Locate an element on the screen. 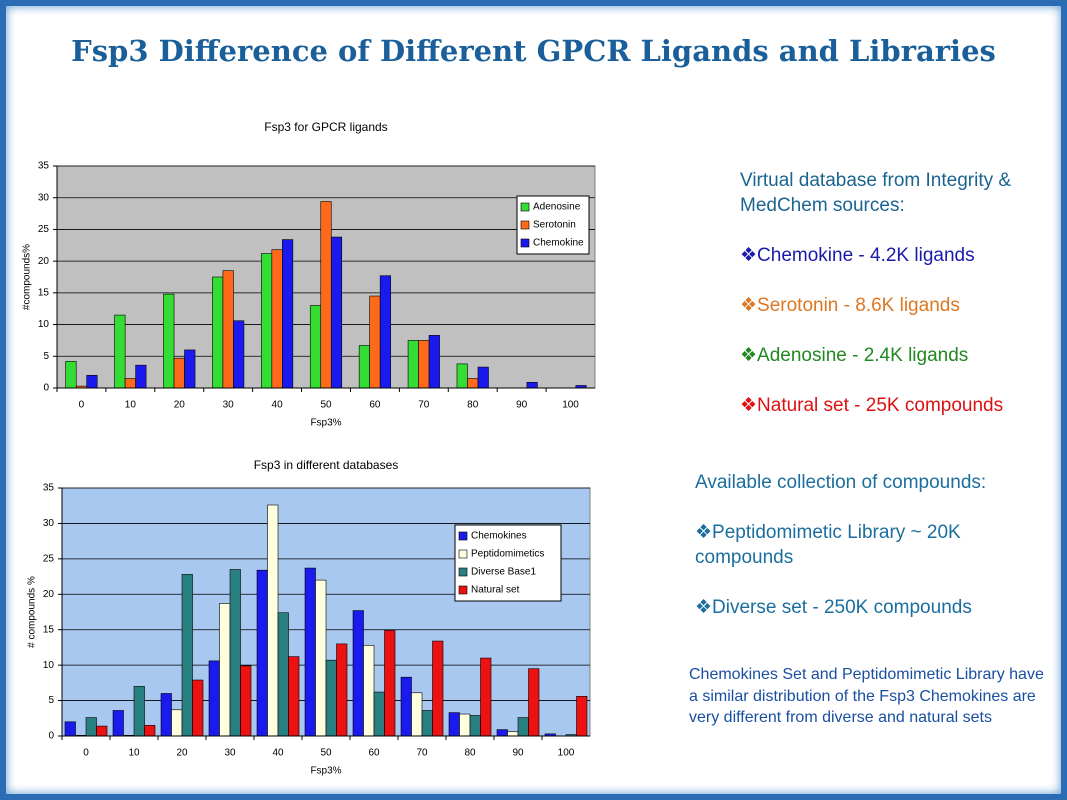 The width and height of the screenshot is (1067, 800). chart-title: Fsp3 in different databases is located at coordinates (326, 465).